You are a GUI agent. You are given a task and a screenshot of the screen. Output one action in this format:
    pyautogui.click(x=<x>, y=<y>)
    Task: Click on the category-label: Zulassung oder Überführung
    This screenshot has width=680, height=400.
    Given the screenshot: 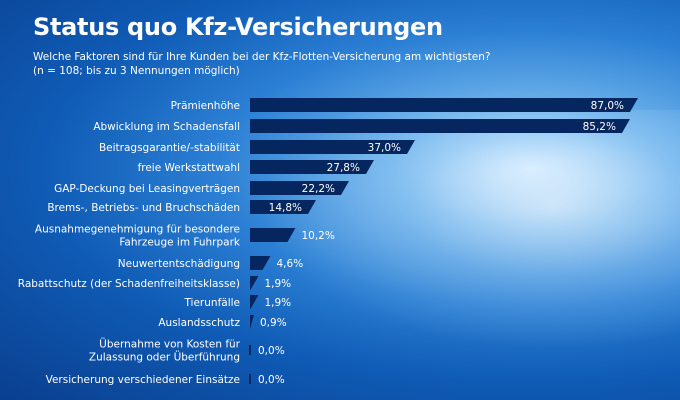 What is the action you would take?
    pyautogui.click(x=164, y=357)
    